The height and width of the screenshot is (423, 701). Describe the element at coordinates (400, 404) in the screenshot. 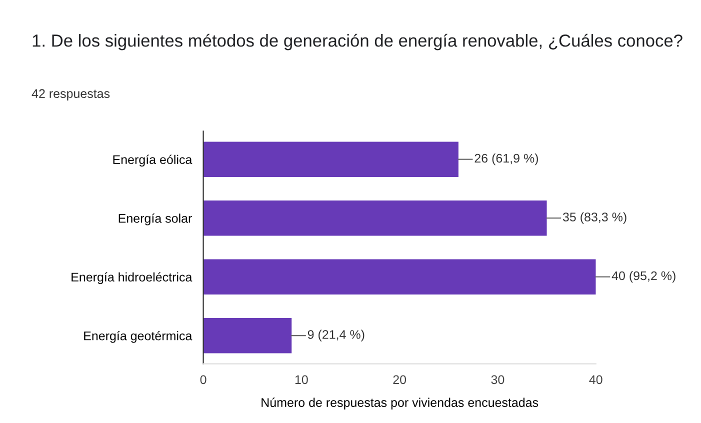

I see `x-axis-title: Número de respuestas por viviendas encuestadas` at that location.